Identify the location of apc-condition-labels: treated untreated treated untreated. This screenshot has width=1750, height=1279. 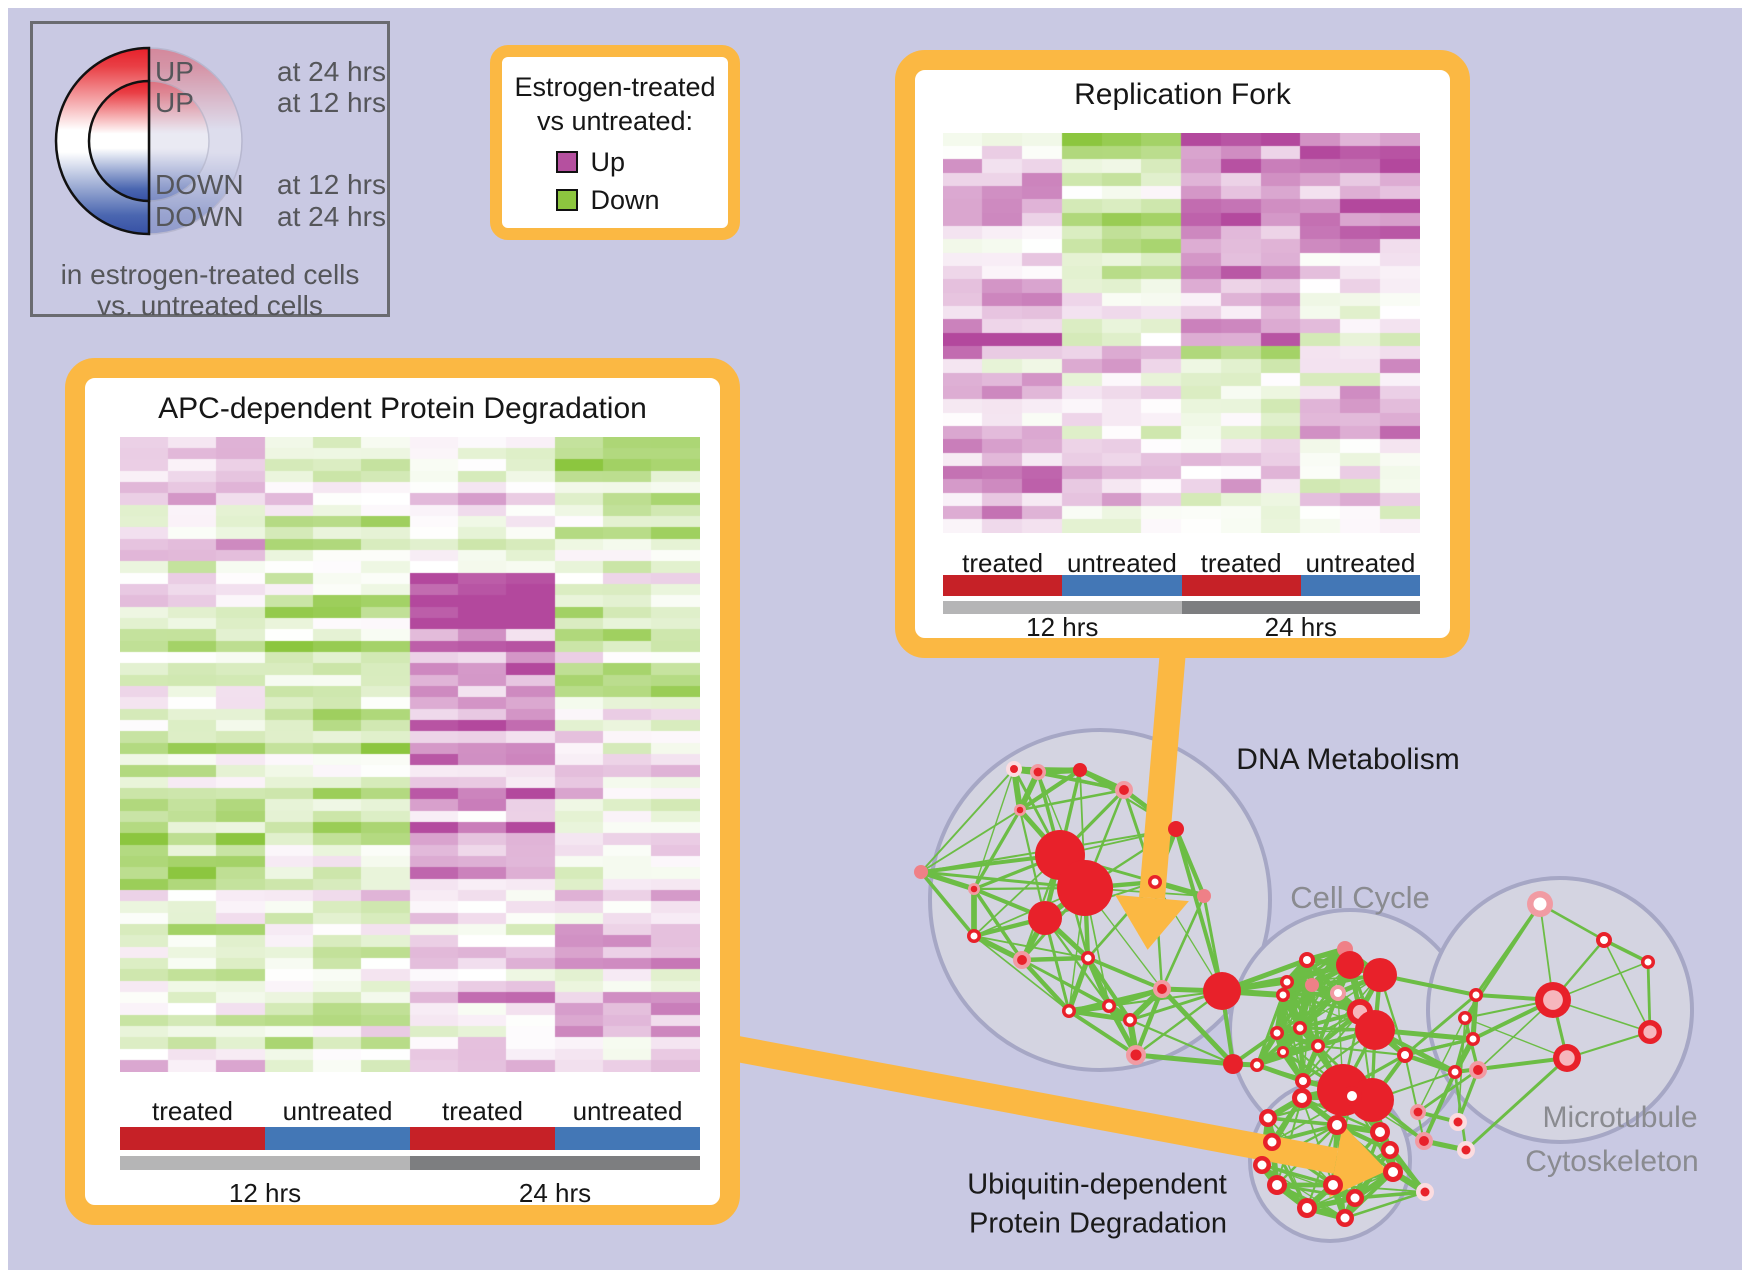
(410, 1111).